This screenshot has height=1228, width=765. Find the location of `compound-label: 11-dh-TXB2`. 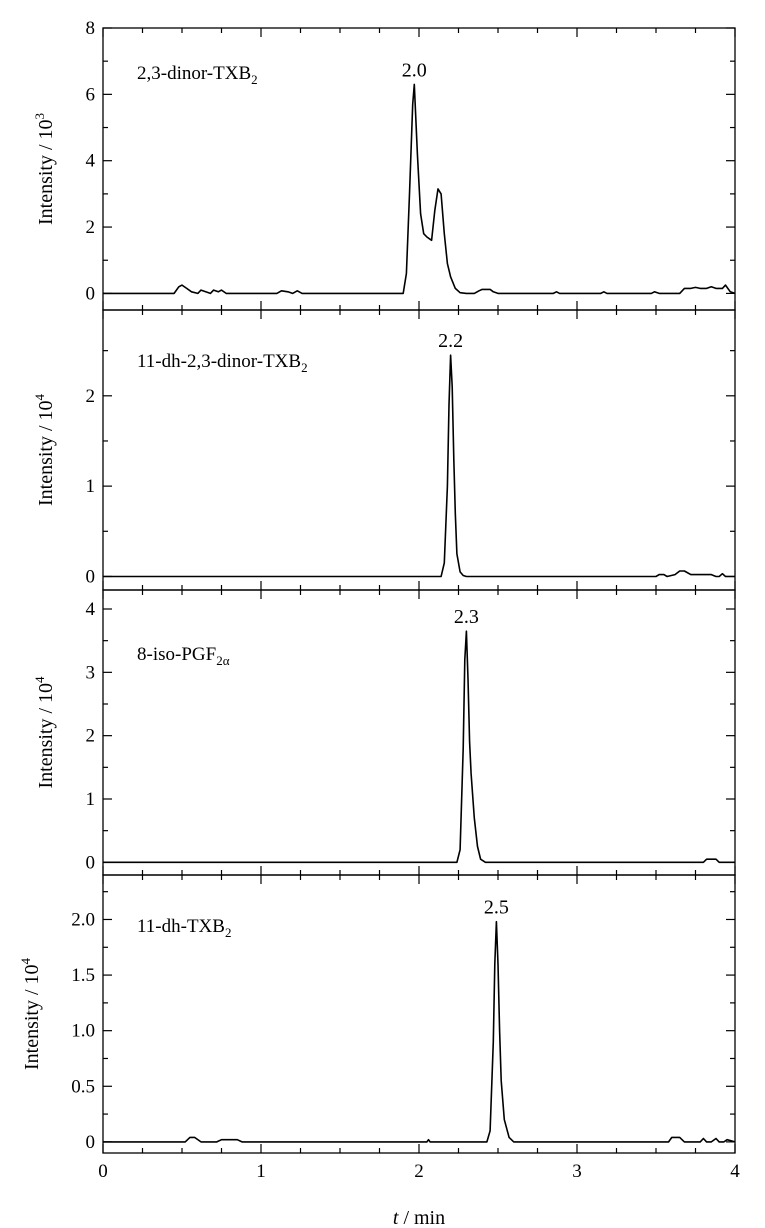

compound-label: 11-dh-TXB2 is located at coordinates (184, 928).